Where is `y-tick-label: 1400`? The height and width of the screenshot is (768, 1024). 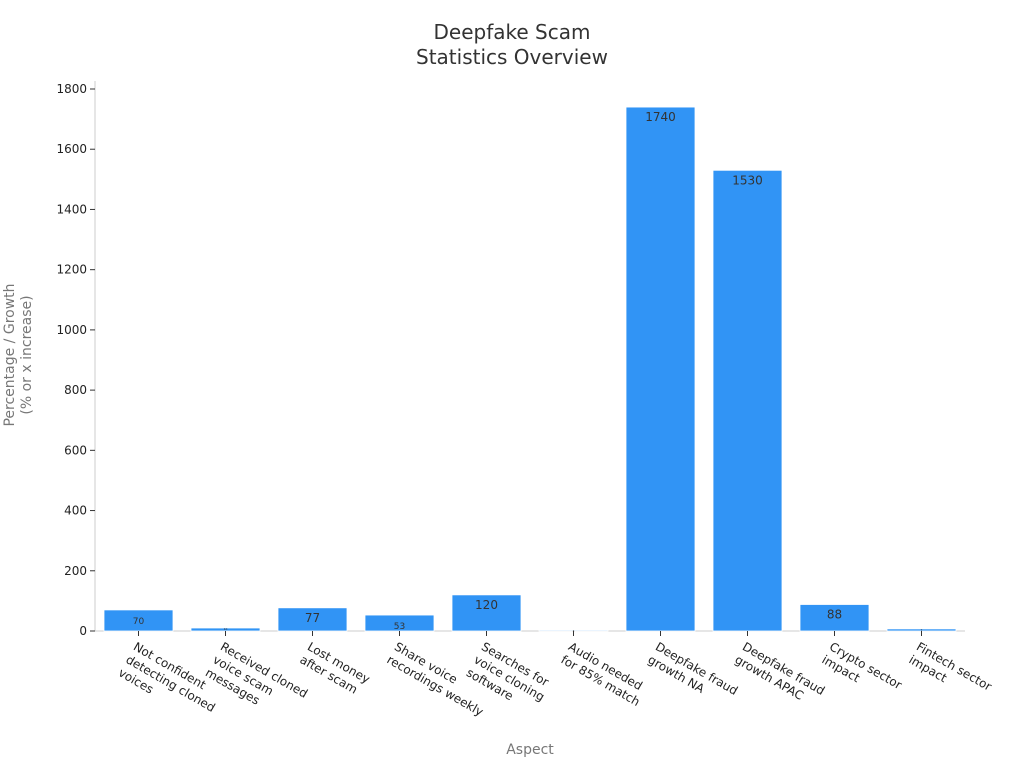 y-tick-label: 1400 is located at coordinates (71, 209).